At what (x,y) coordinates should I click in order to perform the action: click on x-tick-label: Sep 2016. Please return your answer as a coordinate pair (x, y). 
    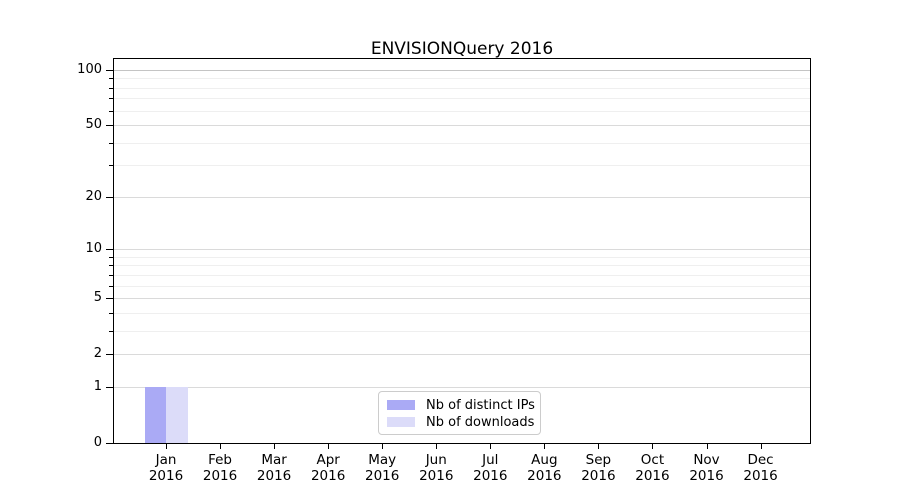
    Looking at the image, I should click on (598, 468).